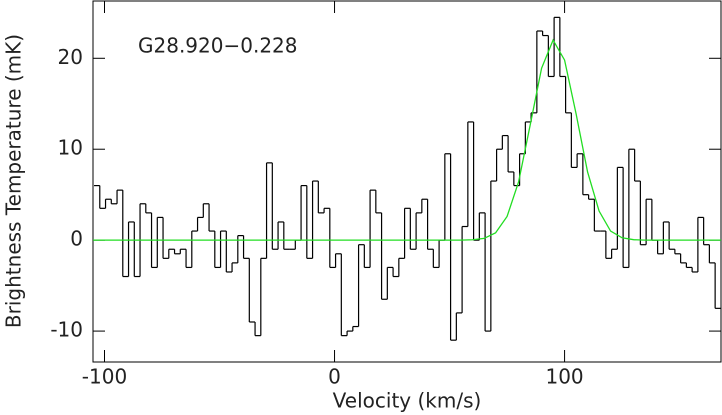 The width and height of the screenshot is (722, 415). What do you see at coordinates (76, 239) in the screenshot?
I see `y-tick-label: 0` at bounding box center [76, 239].